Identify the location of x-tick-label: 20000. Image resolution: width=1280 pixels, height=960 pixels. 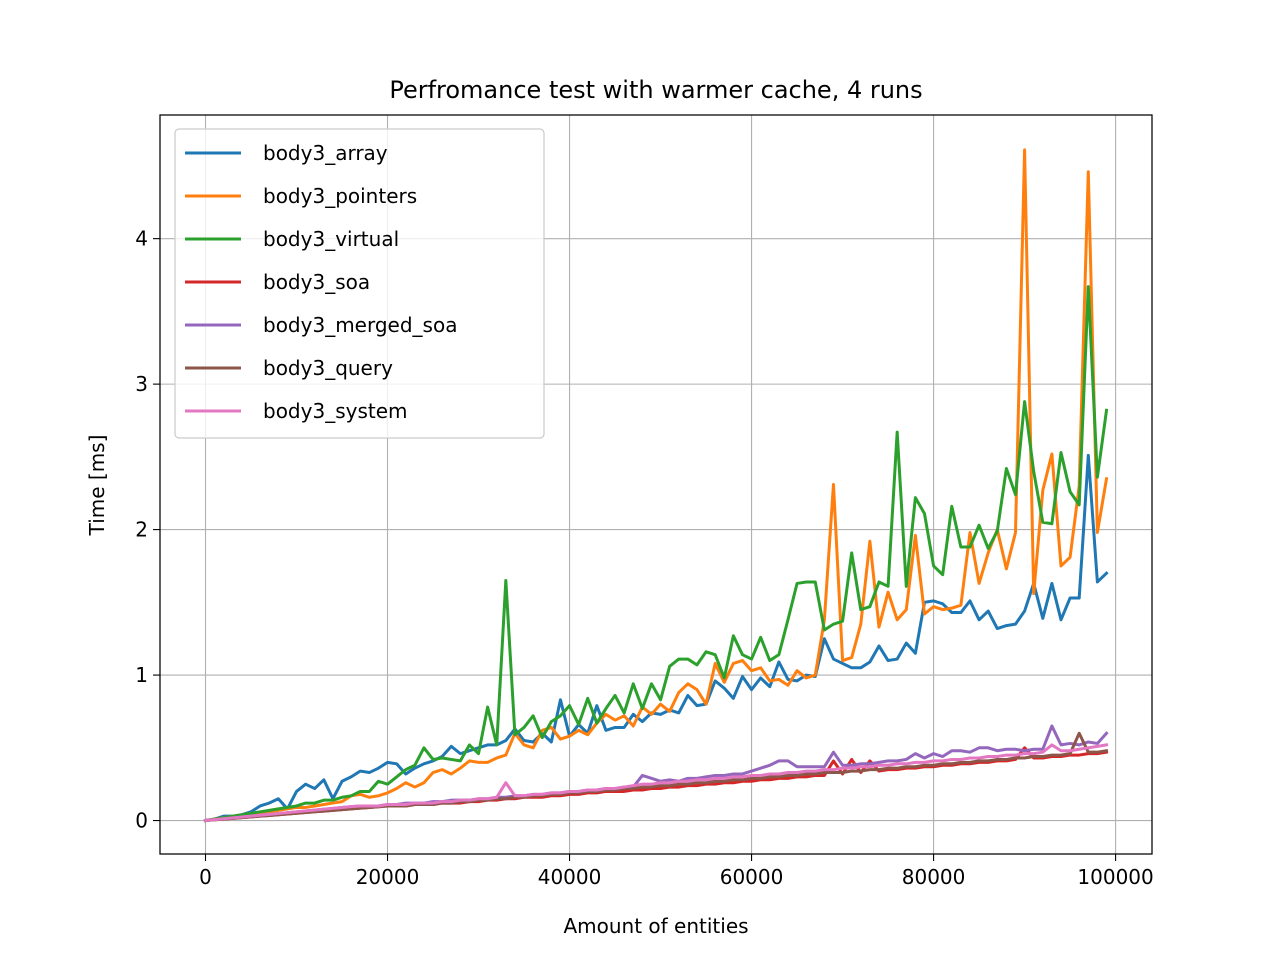
(388, 877).